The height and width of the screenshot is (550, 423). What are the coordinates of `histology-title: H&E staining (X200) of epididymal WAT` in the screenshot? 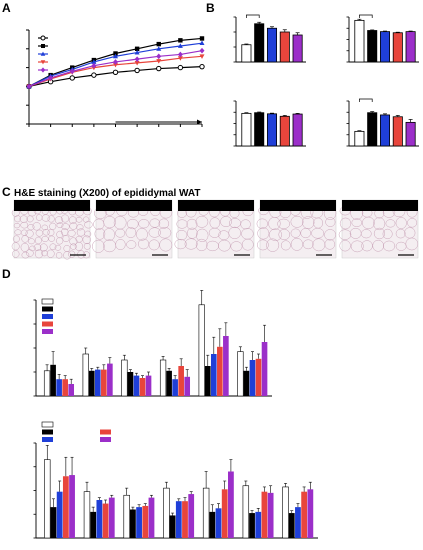 It's located at (107, 193).